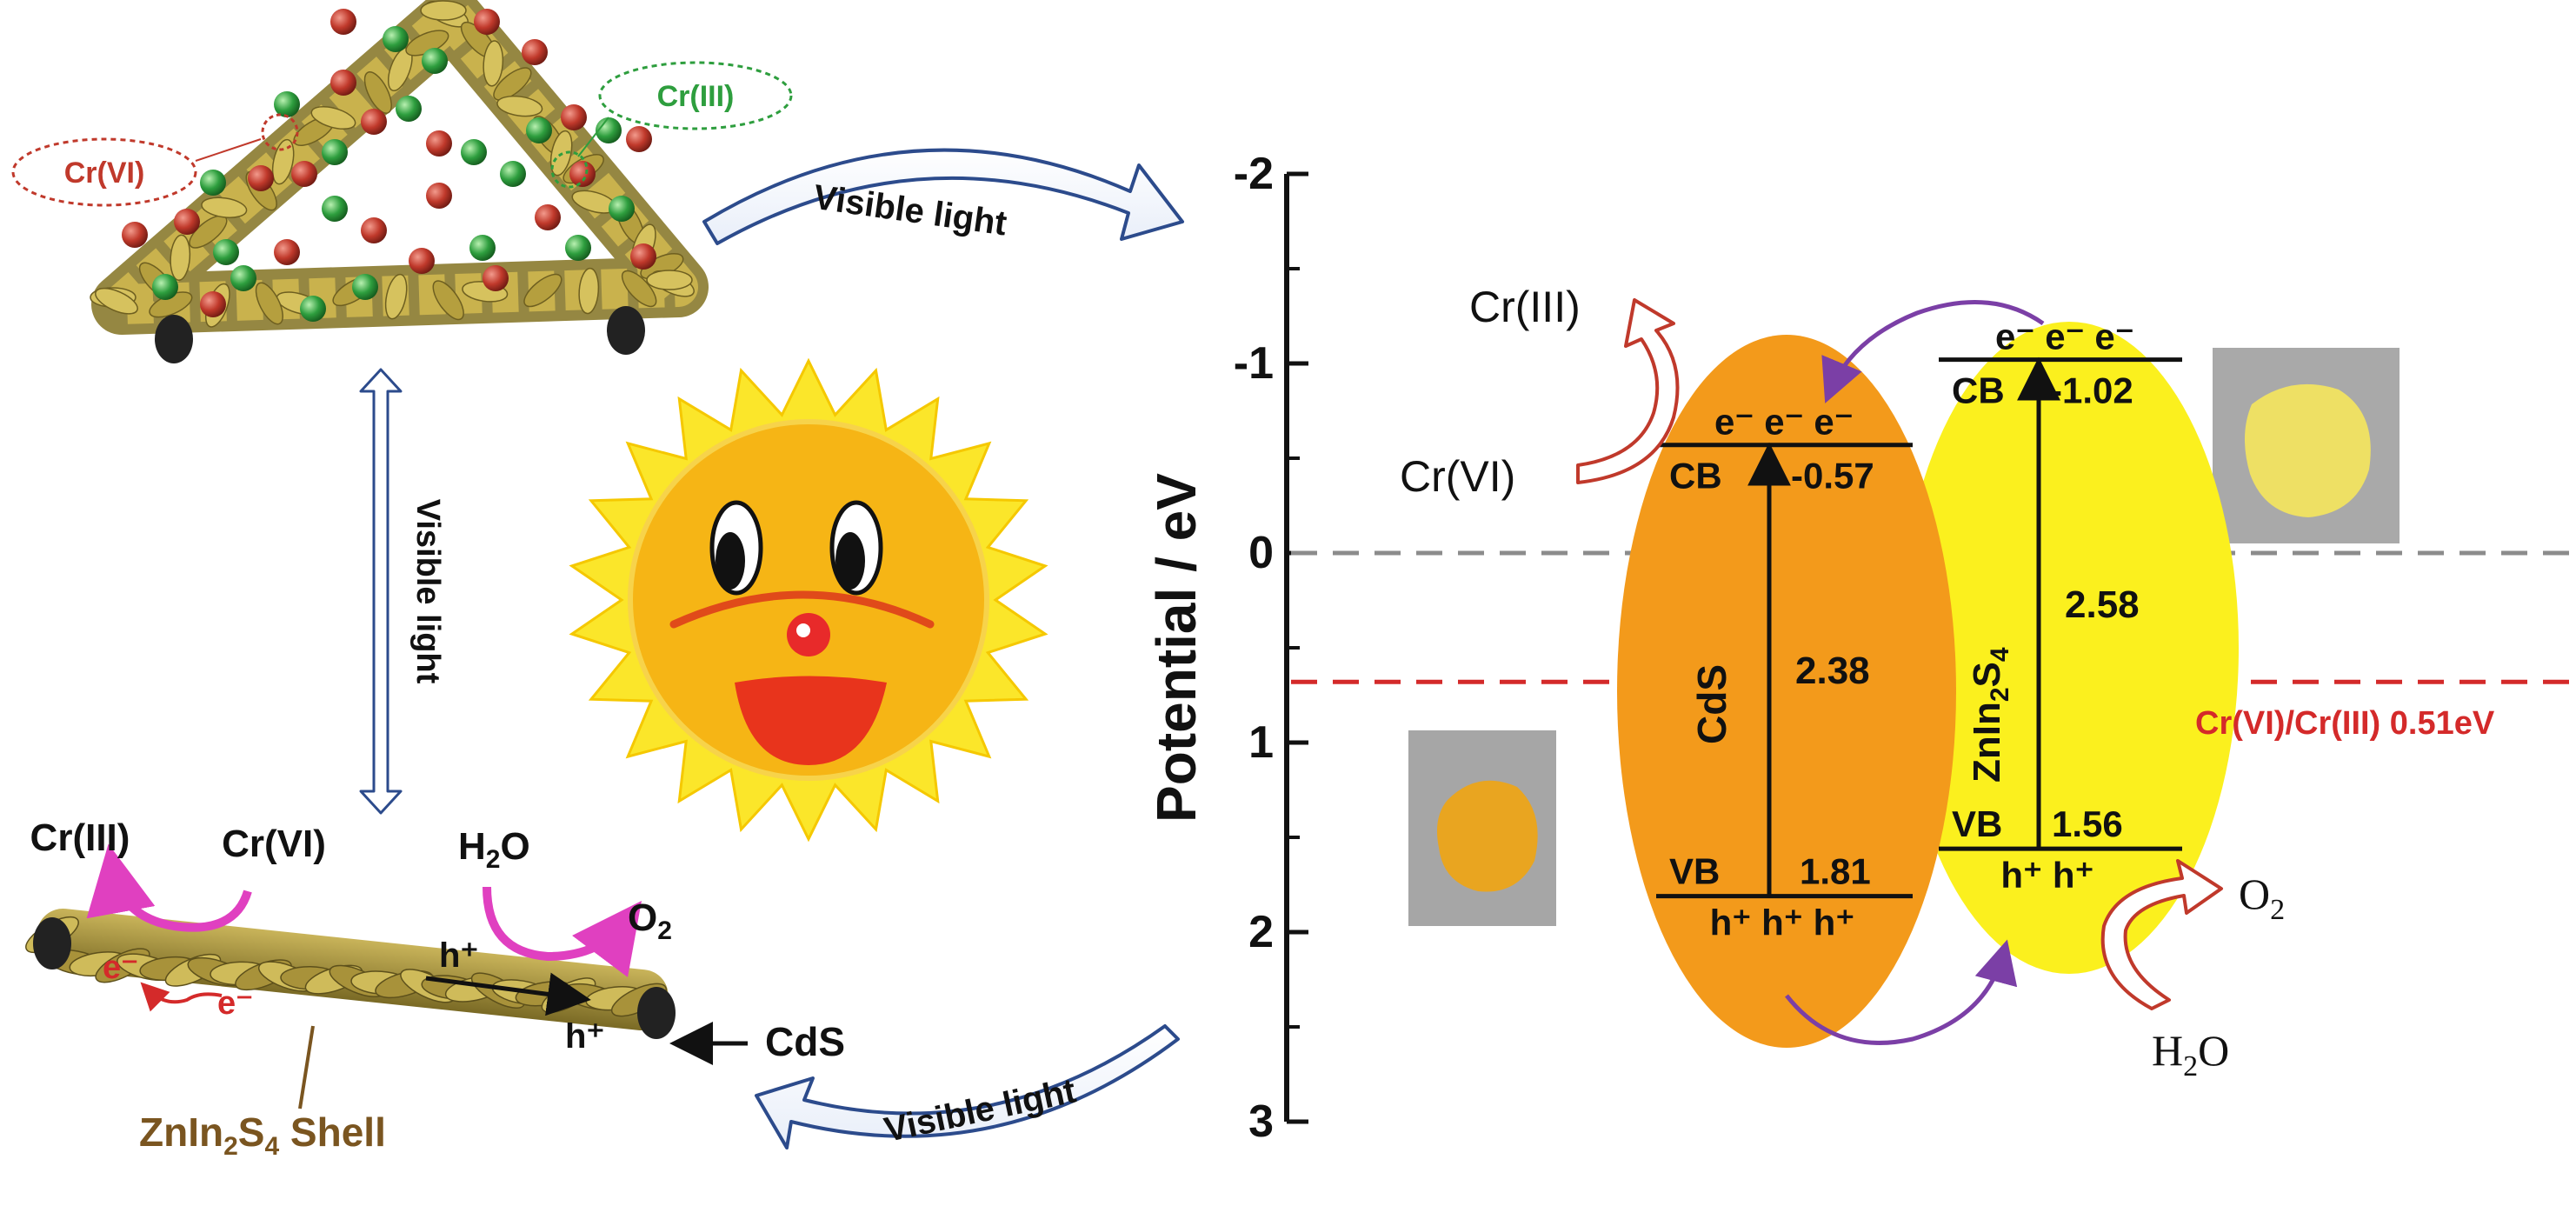 This screenshot has width=2576, height=1206. Describe the element at coordinates (2190, 1054) in the screenshot. I see `right-water-label: H2O` at that location.